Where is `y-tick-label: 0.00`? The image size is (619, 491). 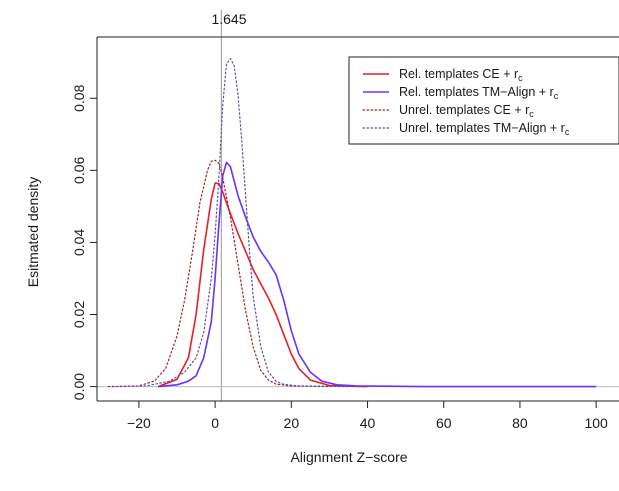
y-tick-label: 0.00 is located at coordinates (79, 386).